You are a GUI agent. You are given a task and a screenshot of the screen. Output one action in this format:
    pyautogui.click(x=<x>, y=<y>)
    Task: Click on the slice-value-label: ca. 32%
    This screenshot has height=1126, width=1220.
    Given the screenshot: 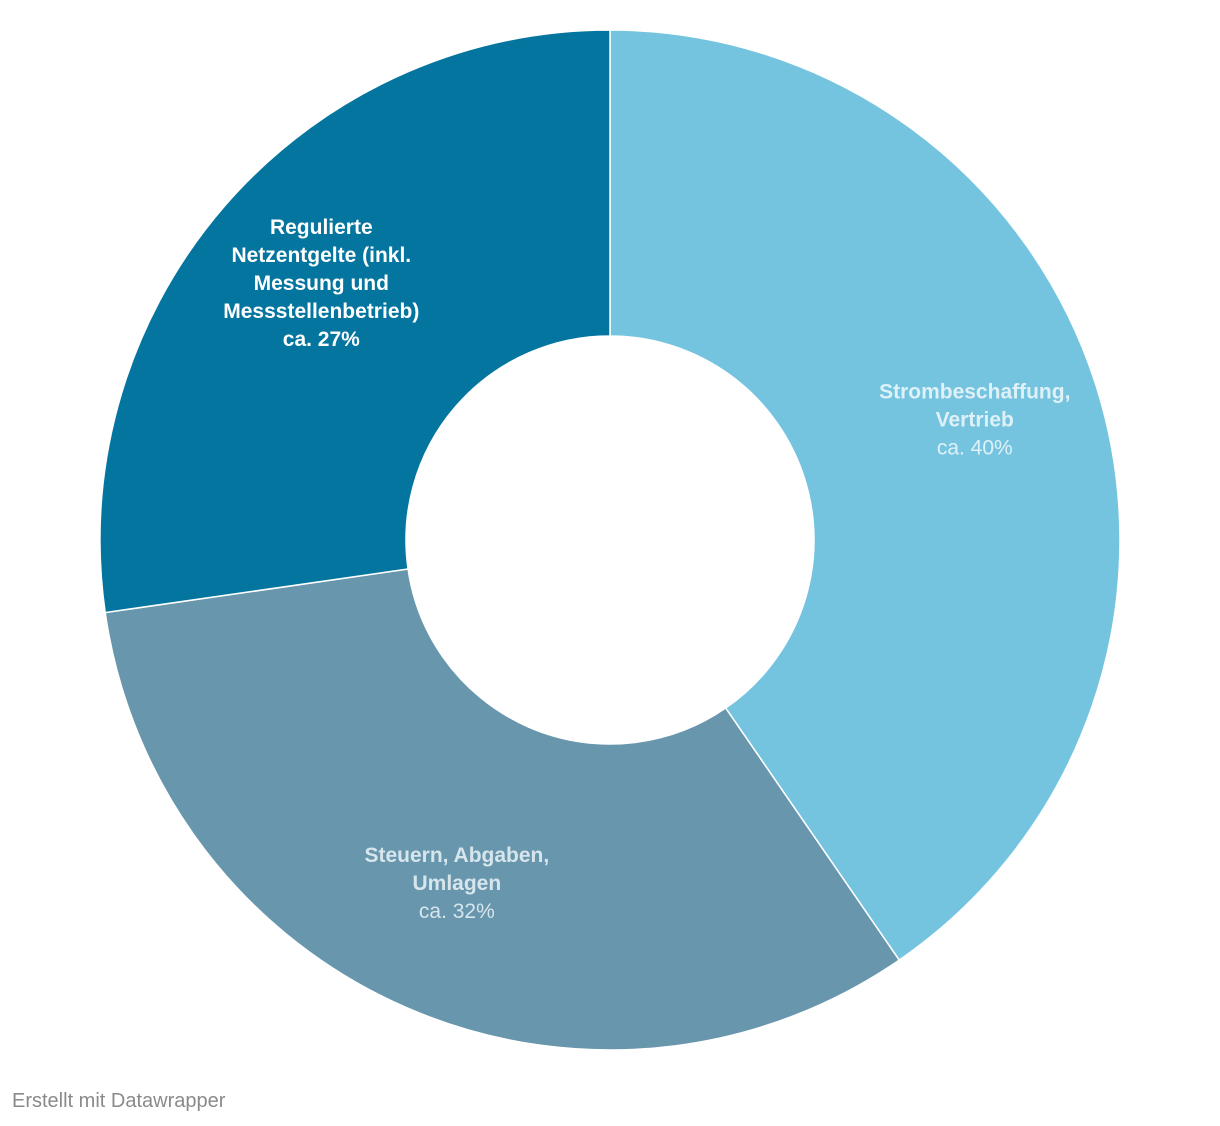 What is the action you would take?
    pyautogui.click(x=457, y=911)
    